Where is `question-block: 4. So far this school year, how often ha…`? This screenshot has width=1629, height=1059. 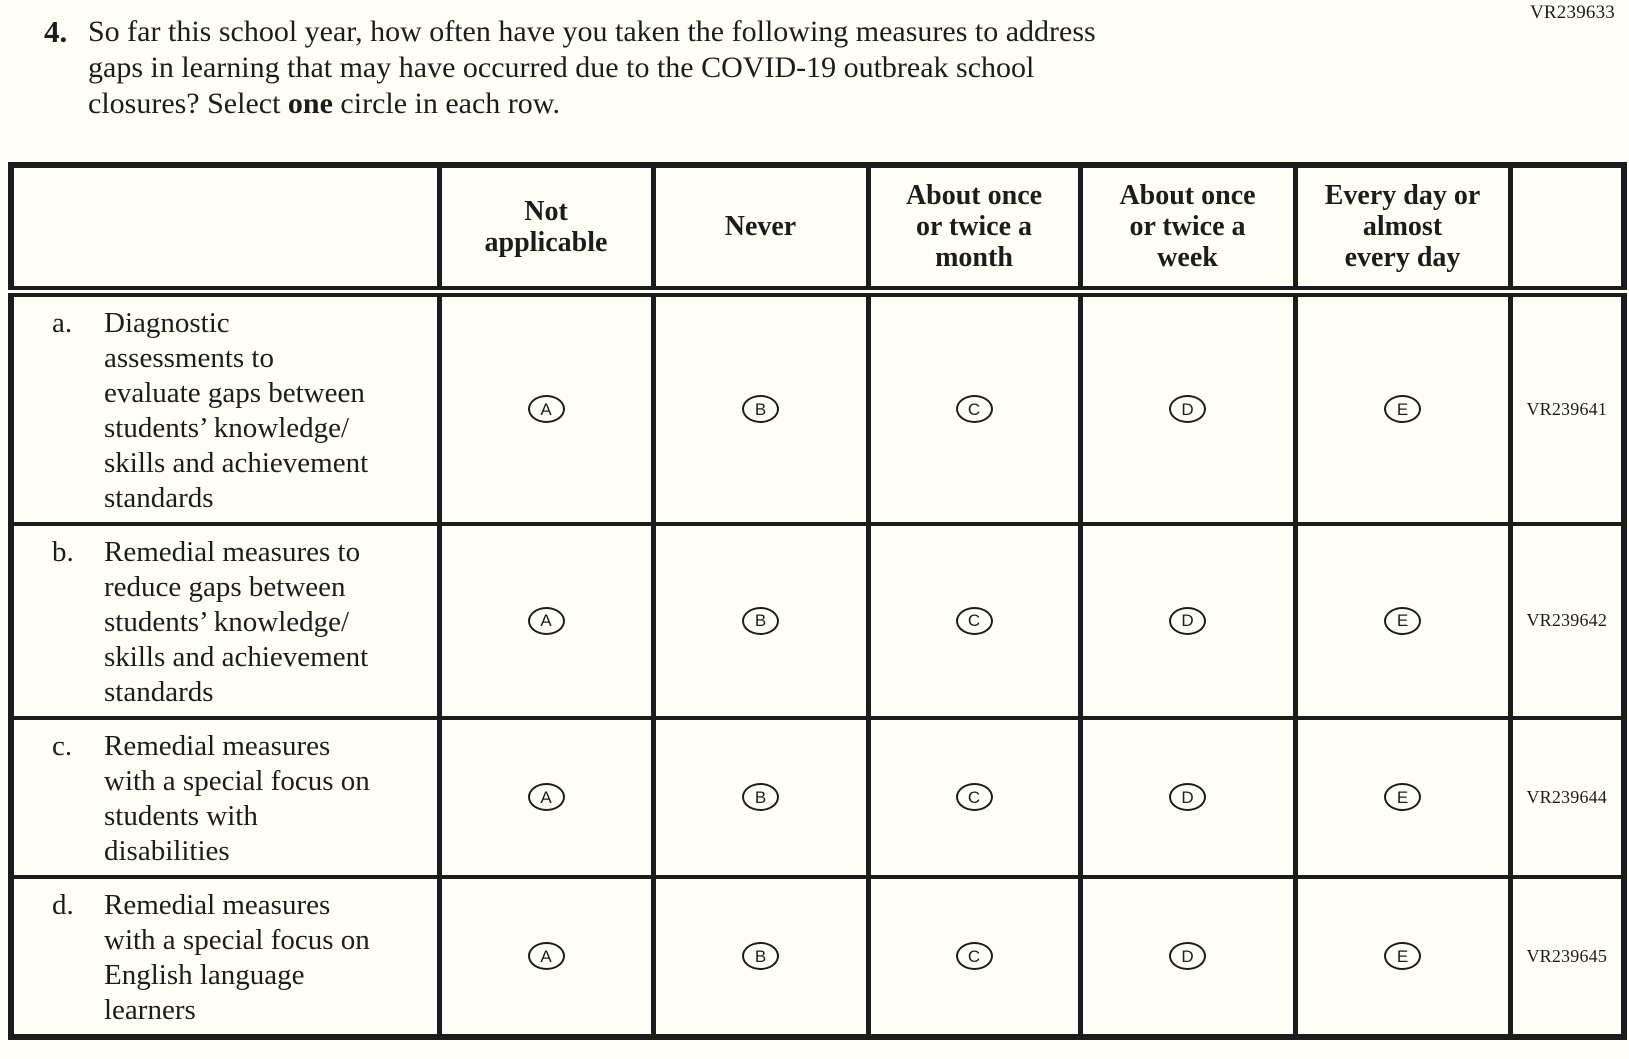
question-block: 4. So far this school year, how often ha… is located at coordinates (814, 61).